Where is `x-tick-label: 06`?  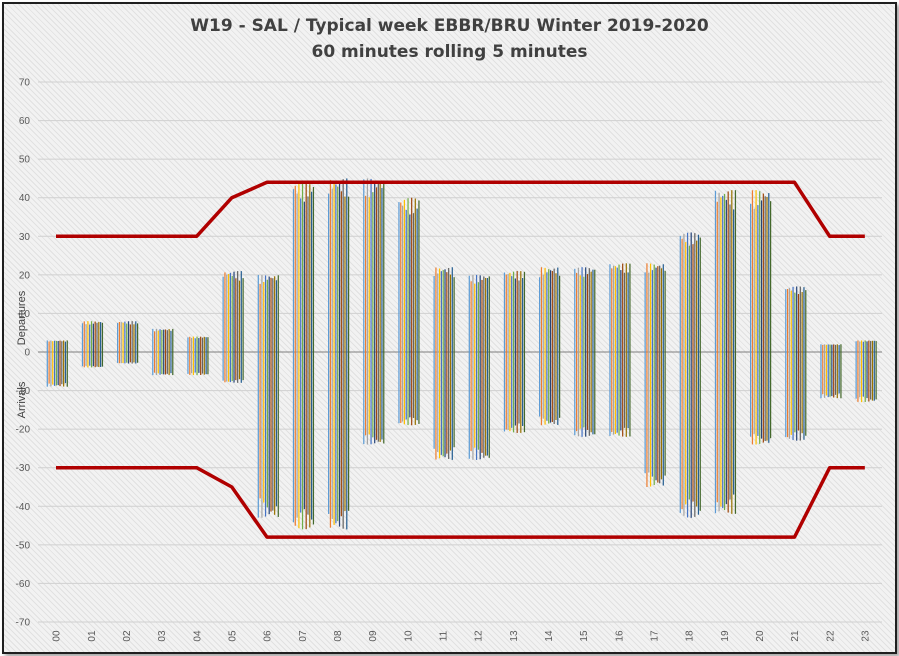 x-tick-label: 06 is located at coordinates (268, 636).